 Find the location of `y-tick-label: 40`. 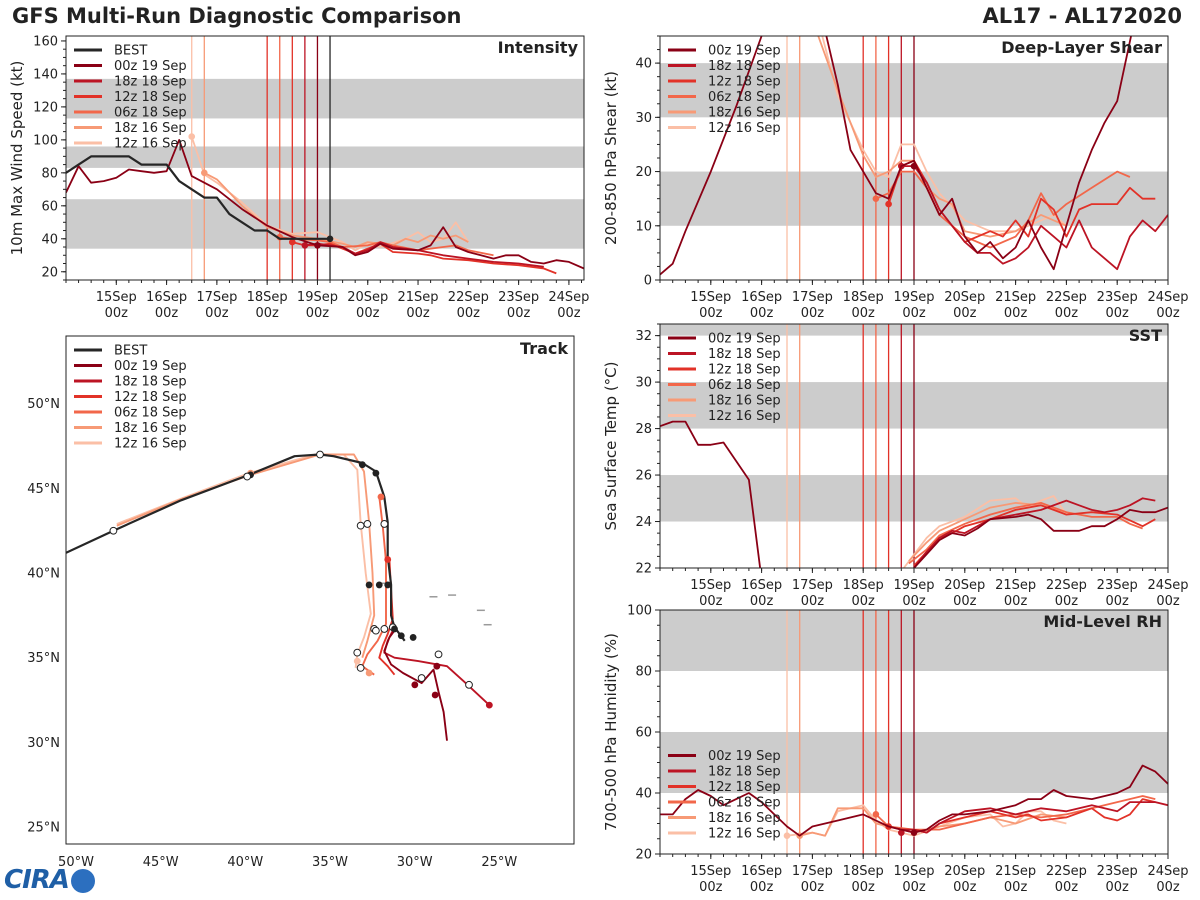

y-tick-label: 40 is located at coordinates (49, 239).